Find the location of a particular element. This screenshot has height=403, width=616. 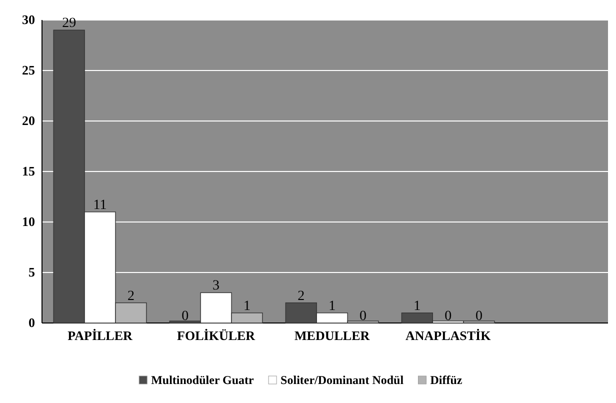

legend-label: Diffüz is located at coordinates (446, 380).